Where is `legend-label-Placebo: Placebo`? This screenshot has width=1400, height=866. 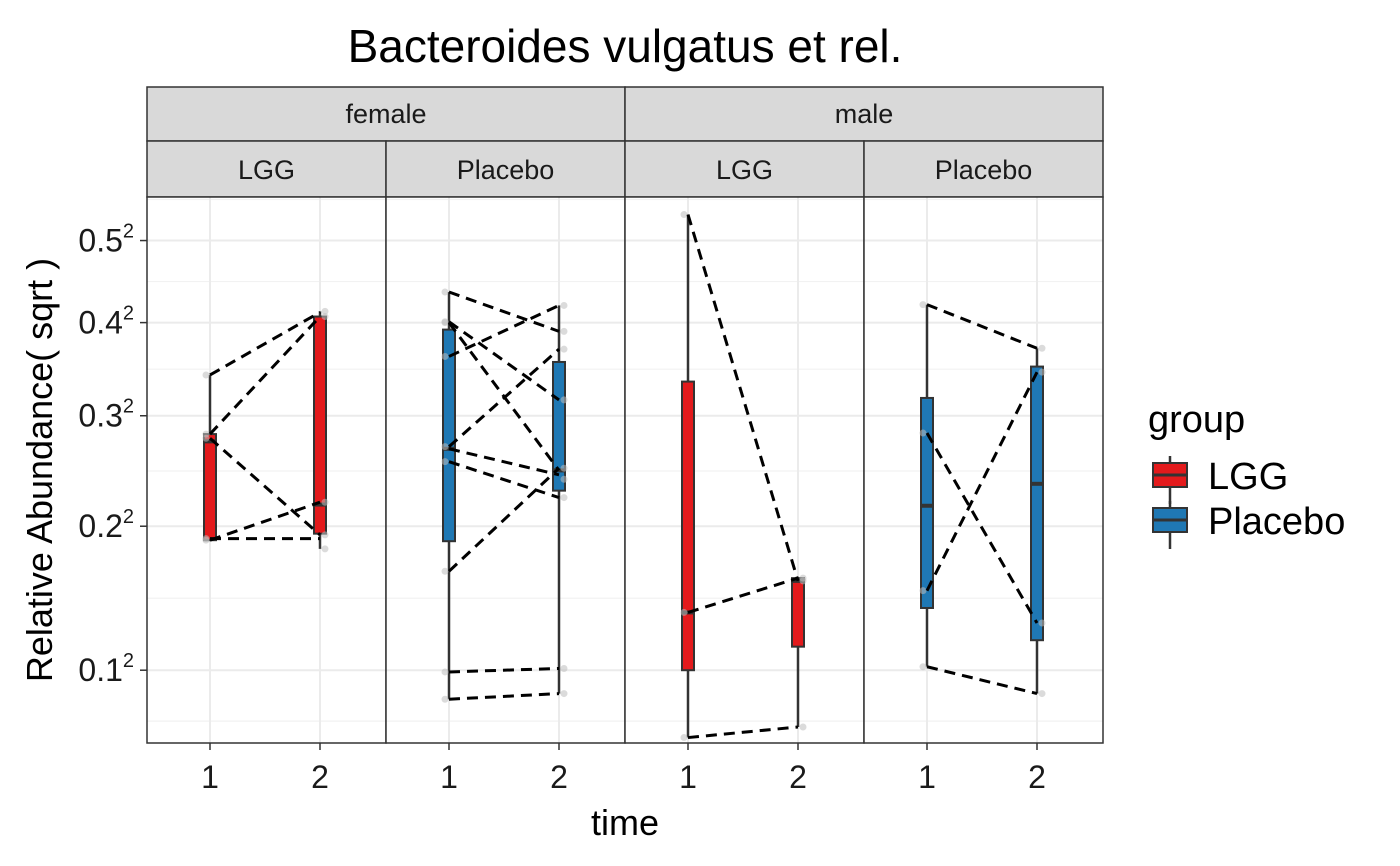 legend-label-Placebo: Placebo is located at coordinates (1276, 522).